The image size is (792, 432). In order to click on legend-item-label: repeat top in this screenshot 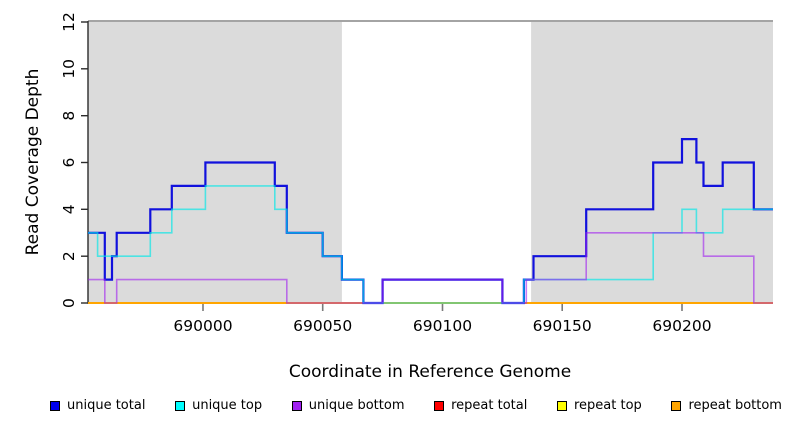, I will do `click(608, 405)`.